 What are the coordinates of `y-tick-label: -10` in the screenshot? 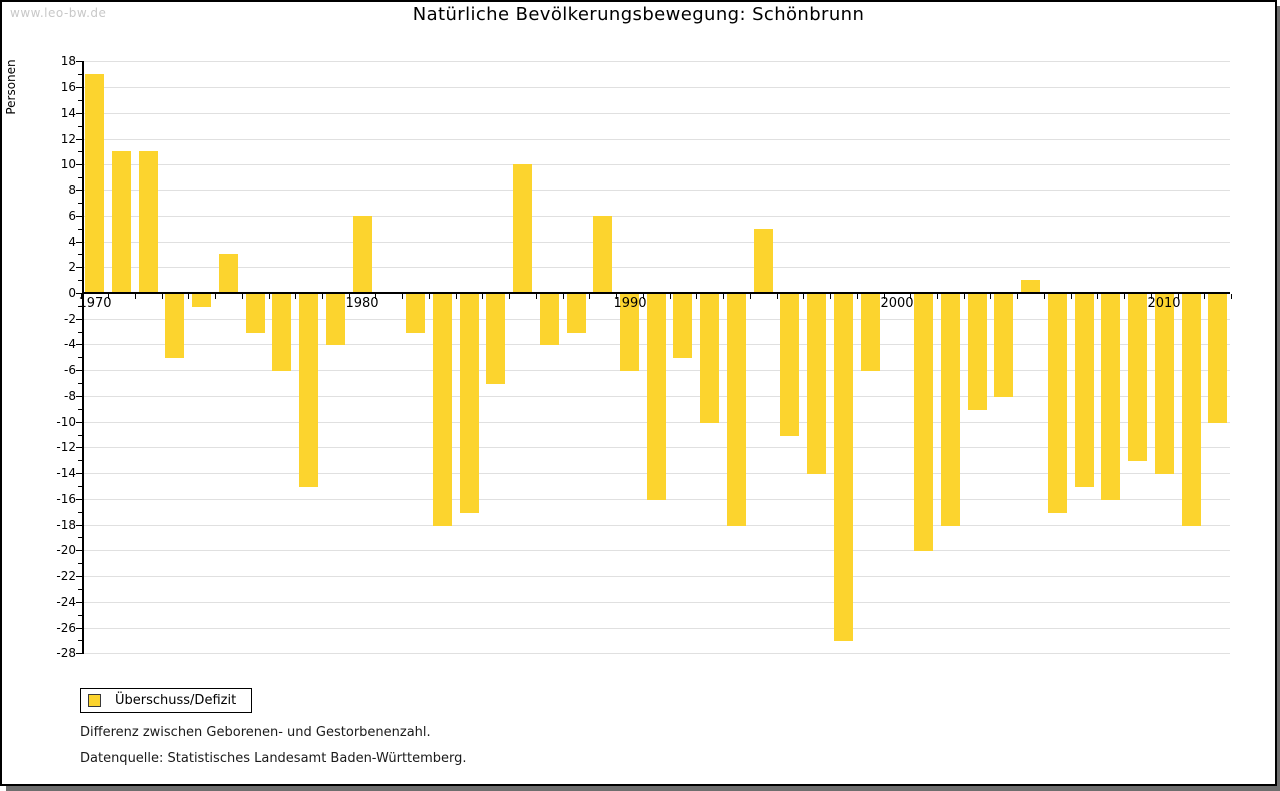 It's located at (66, 422).